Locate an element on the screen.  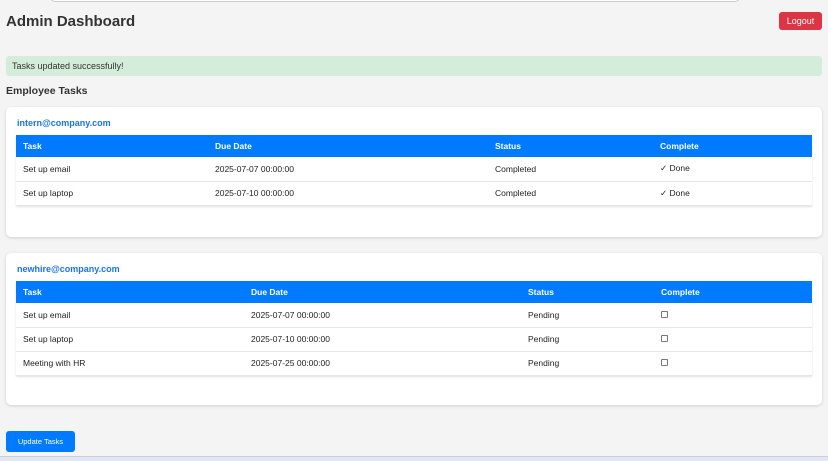
success-alert: Tasks updated successfully! is located at coordinates (414, 66).